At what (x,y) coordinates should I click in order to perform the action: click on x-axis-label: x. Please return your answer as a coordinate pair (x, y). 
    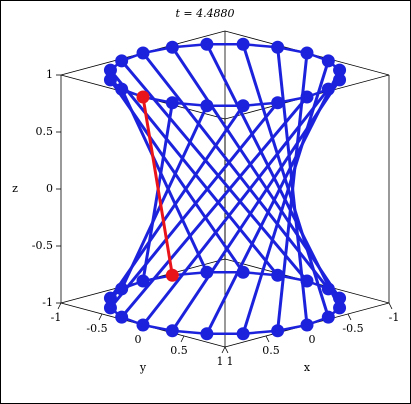
    Looking at the image, I should click on (307, 367).